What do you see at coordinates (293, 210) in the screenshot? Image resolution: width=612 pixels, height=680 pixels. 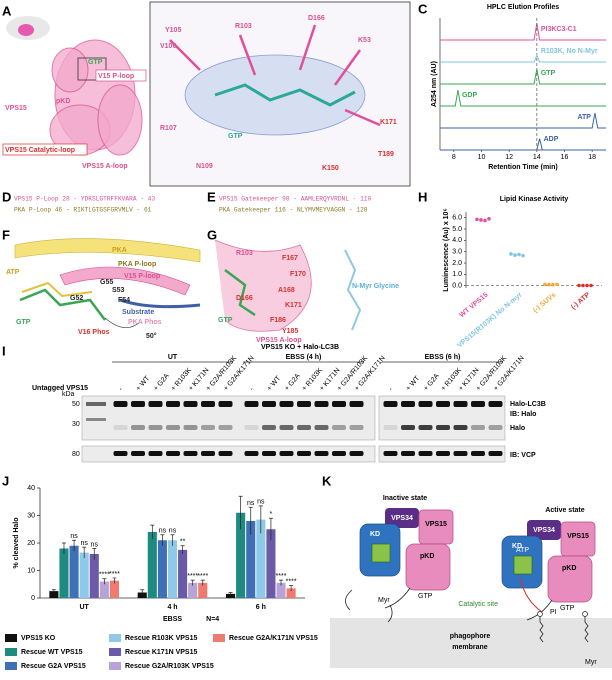 I see `sequence-row: PKA Gatekeeper 116 - NLYMVMEYVAGGN - 128` at bounding box center [293, 210].